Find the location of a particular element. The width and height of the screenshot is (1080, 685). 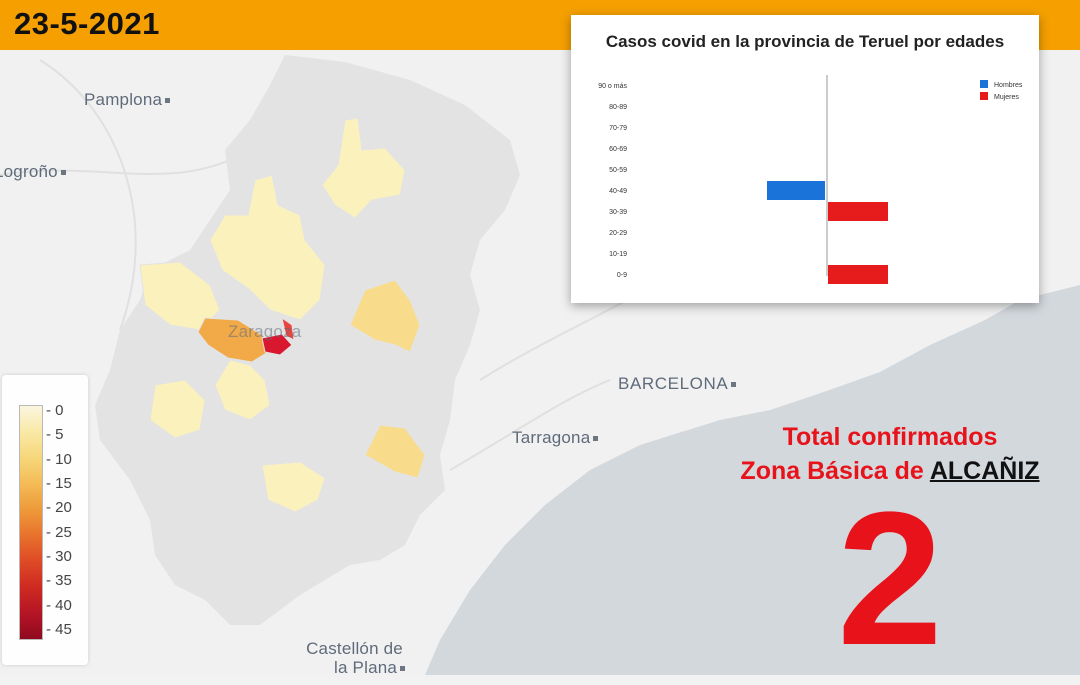

age-tick-label: 40-49 is located at coordinates (618, 191).